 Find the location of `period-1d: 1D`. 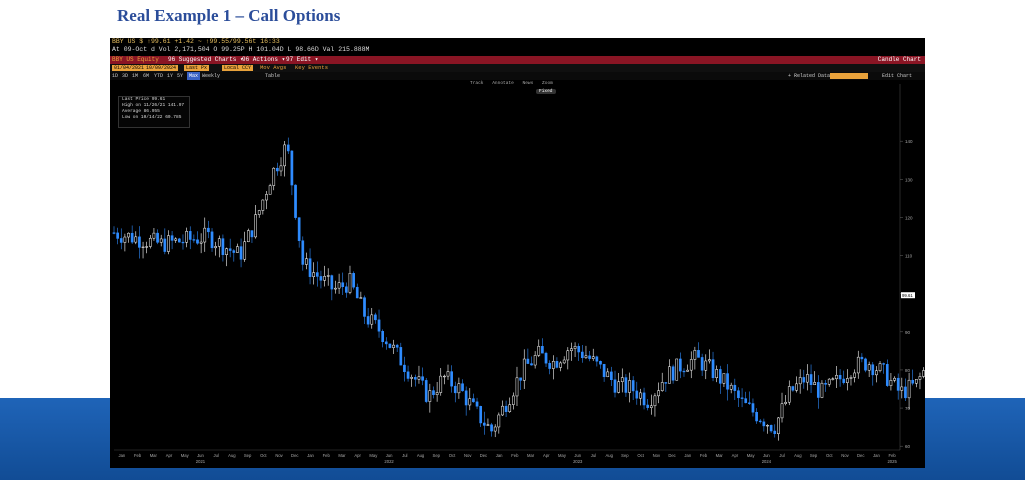

period-1d: 1D is located at coordinates (115, 76).